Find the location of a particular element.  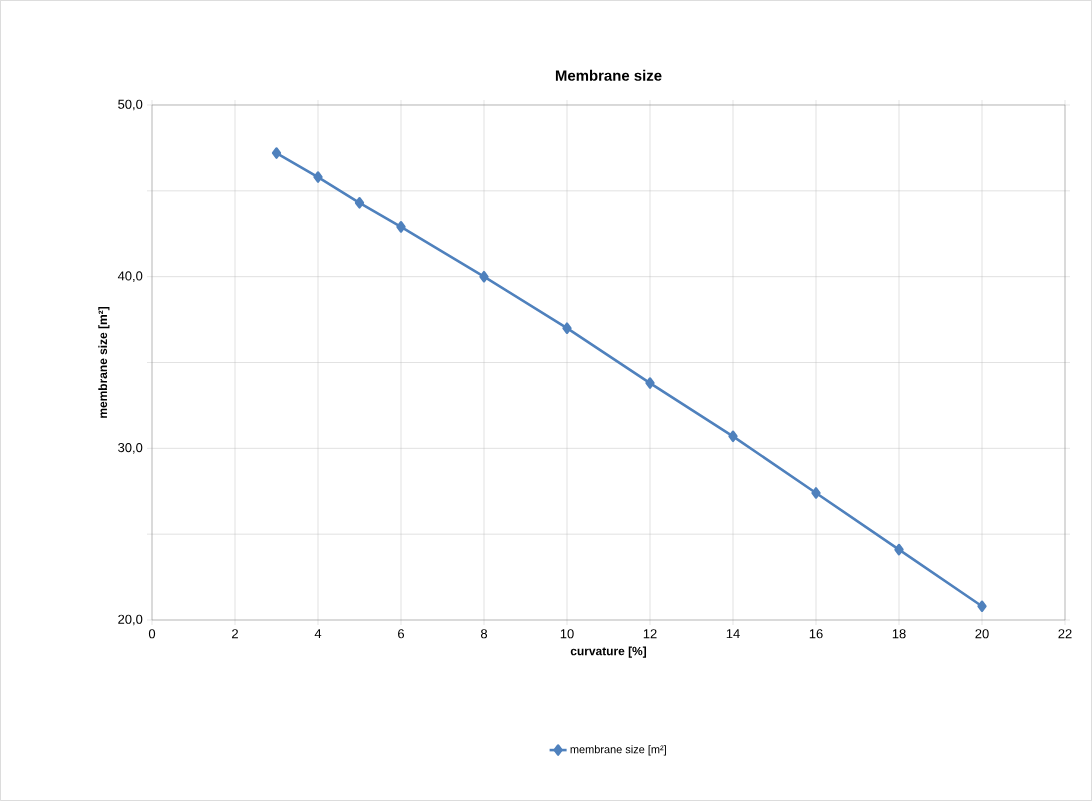

x-tick-label: 10 is located at coordinates (567, 634).